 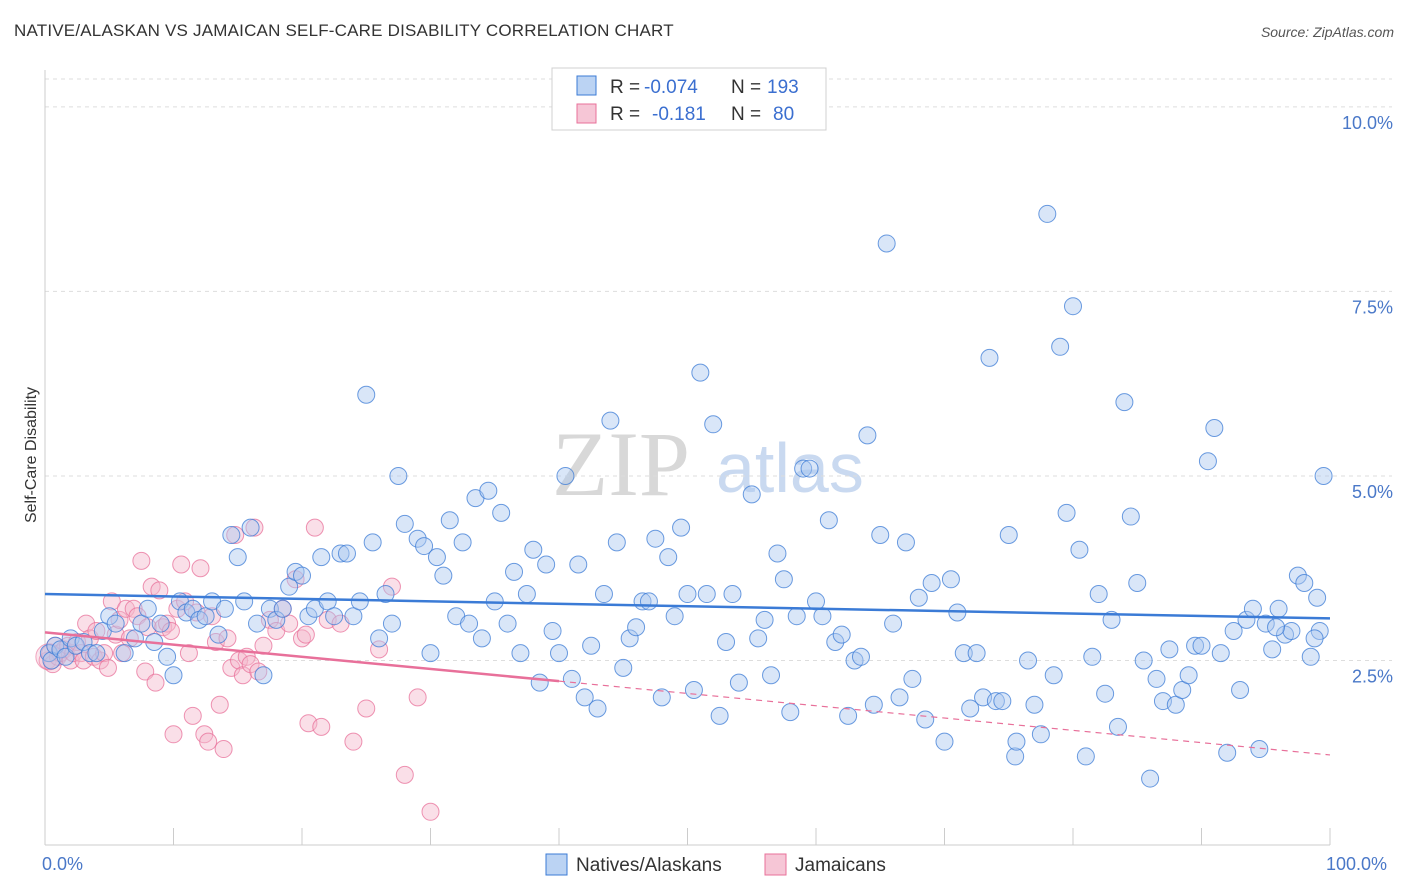 I want to click on svg-text: atlas, so click(x=790, y=468).